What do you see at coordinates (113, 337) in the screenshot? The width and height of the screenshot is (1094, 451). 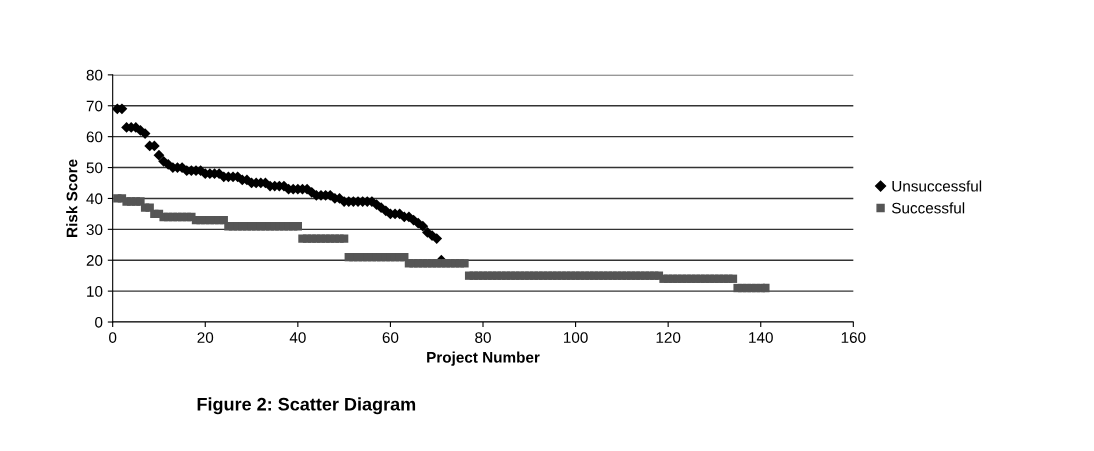 I see `x-tick-label: 0` at bounding box center [113, 337].